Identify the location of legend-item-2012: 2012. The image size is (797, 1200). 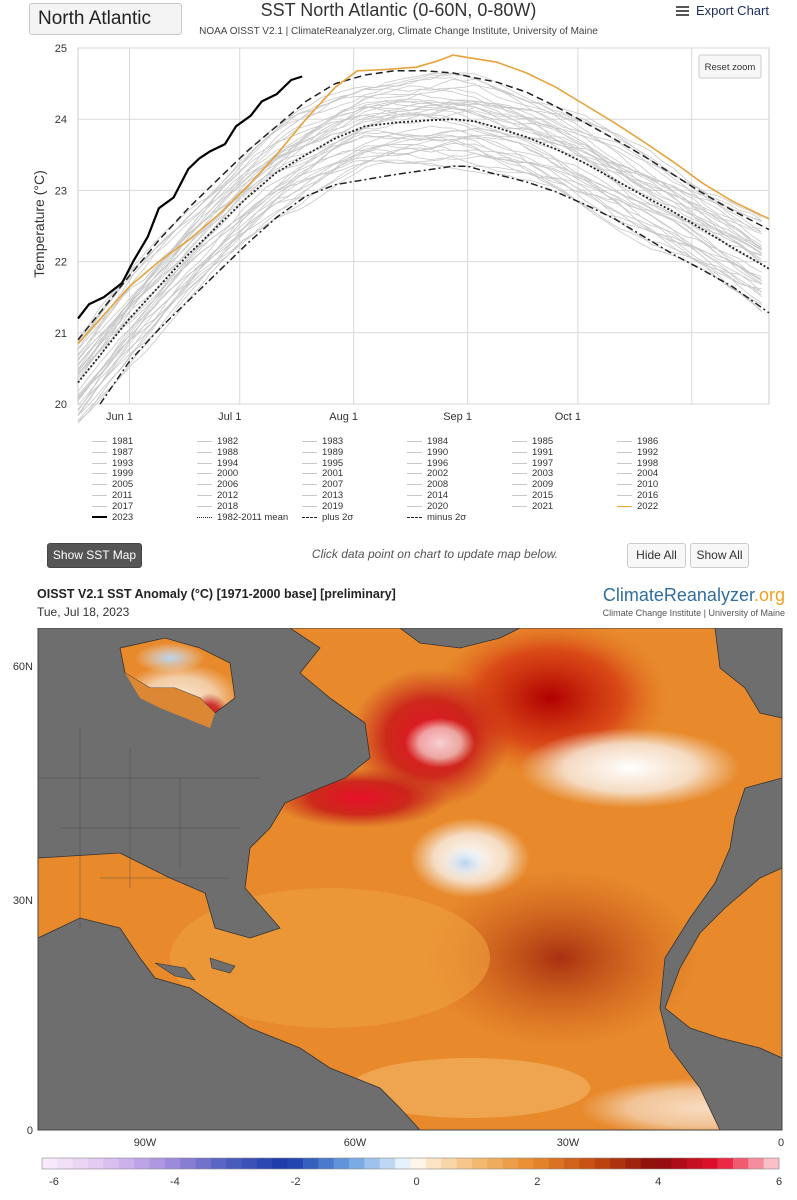
(217, 495).